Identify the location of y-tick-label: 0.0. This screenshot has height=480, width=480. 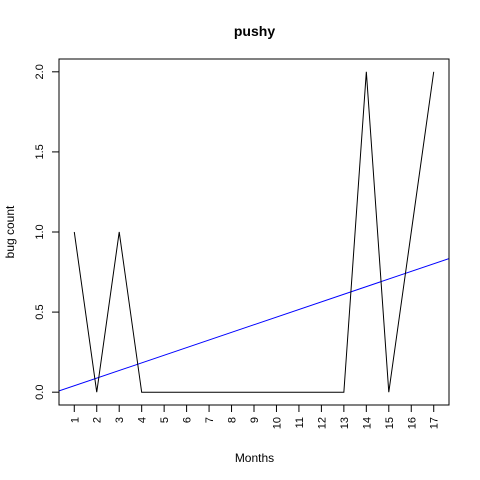
(40, 392).